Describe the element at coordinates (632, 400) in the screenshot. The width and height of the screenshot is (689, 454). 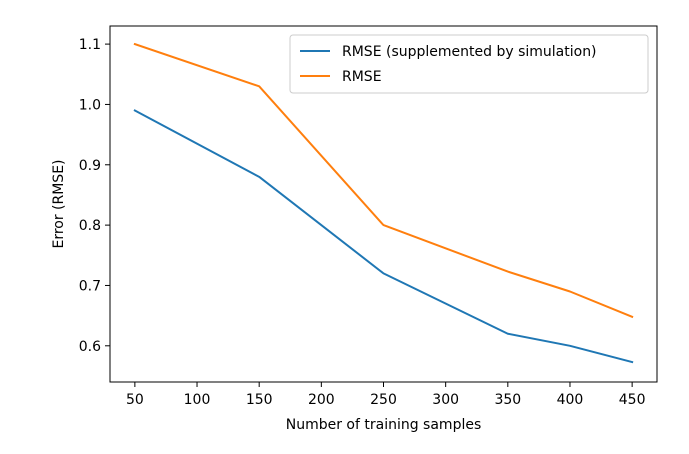
I see `x-tick-label-8: 450` at that location.